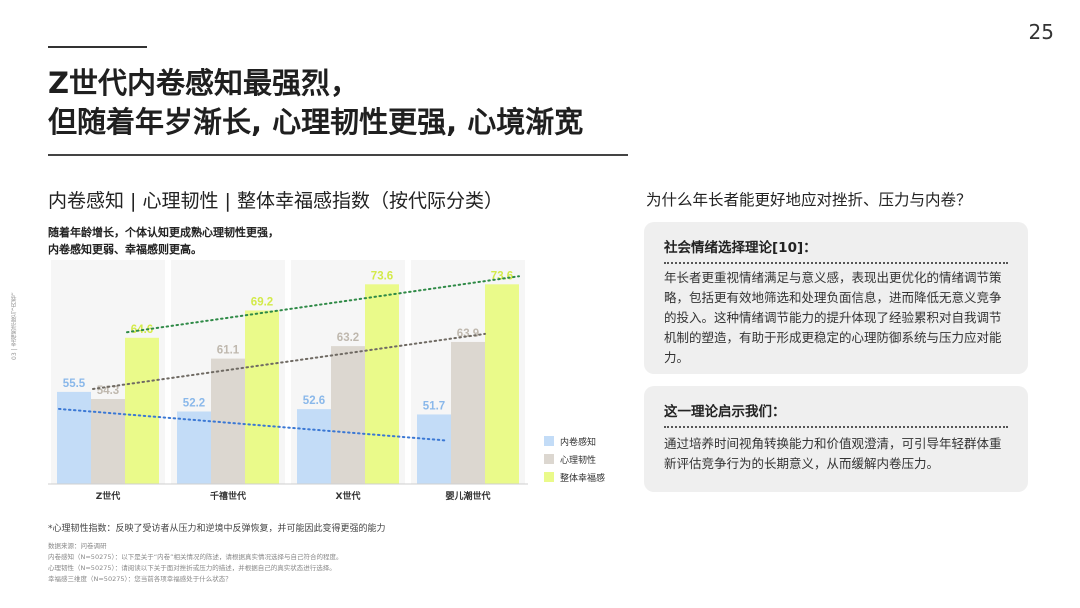 This screenshot has height=608, width=1080. What do you see at coordinates (163, 241) in the screenshot?
I see `chart-subtitle: 随着年龄增长，个体认知更成熟心理韧性更强， 内卷感知更弱、幸福感则更高。` at bounding box center [163, 241].